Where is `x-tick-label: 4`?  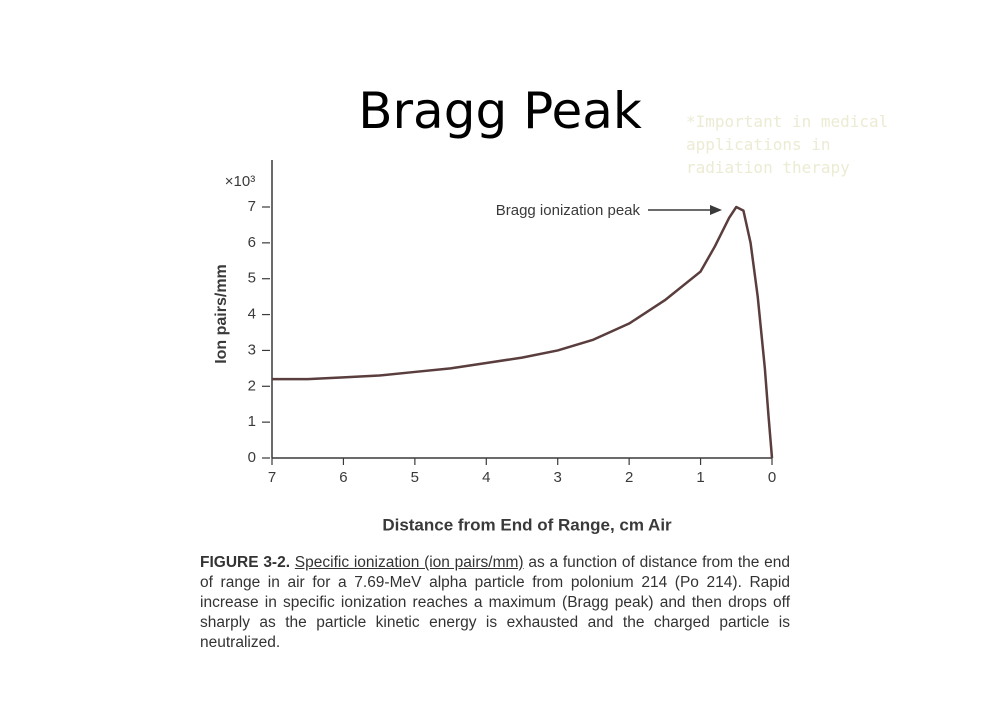 x-tick-label: 4 is located at coordinates (486, 477).